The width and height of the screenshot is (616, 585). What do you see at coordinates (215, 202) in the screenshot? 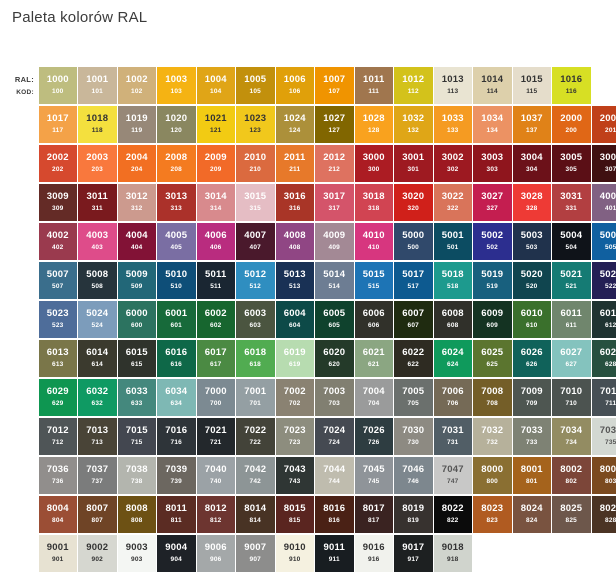
I see `color-swatch-3014: 3014 314` at bounding box center [215, 202].